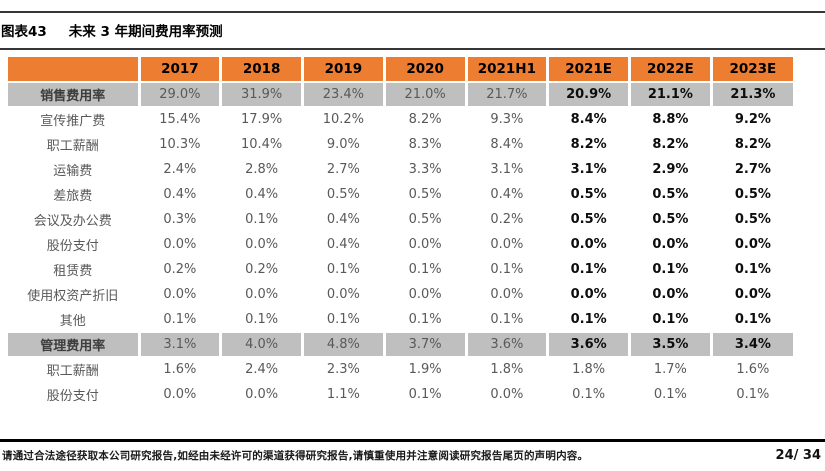 This screenshot has width=825, height=471. I want to click on value-cell: 21.3%, so click(751, 94).